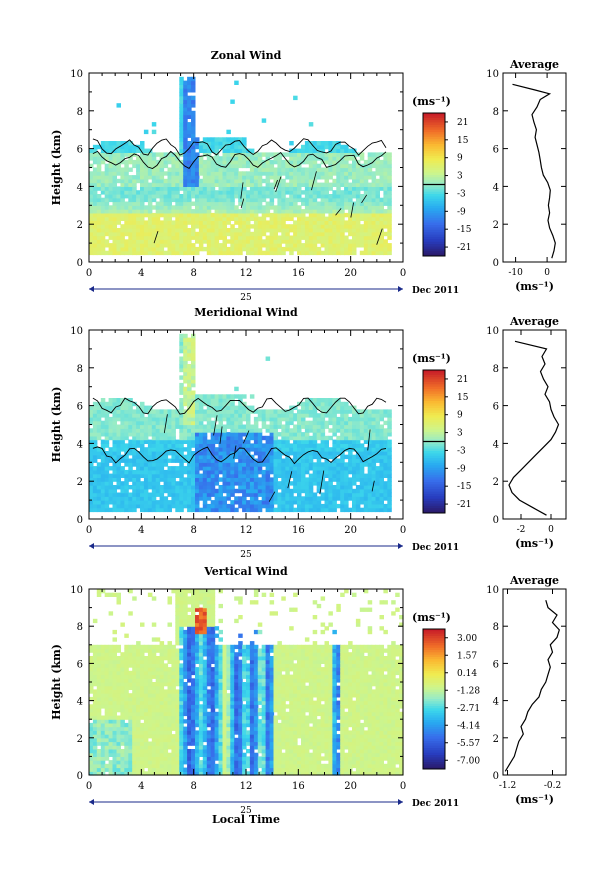  I want to click on x-tick-label: 8, so click(193, 273).